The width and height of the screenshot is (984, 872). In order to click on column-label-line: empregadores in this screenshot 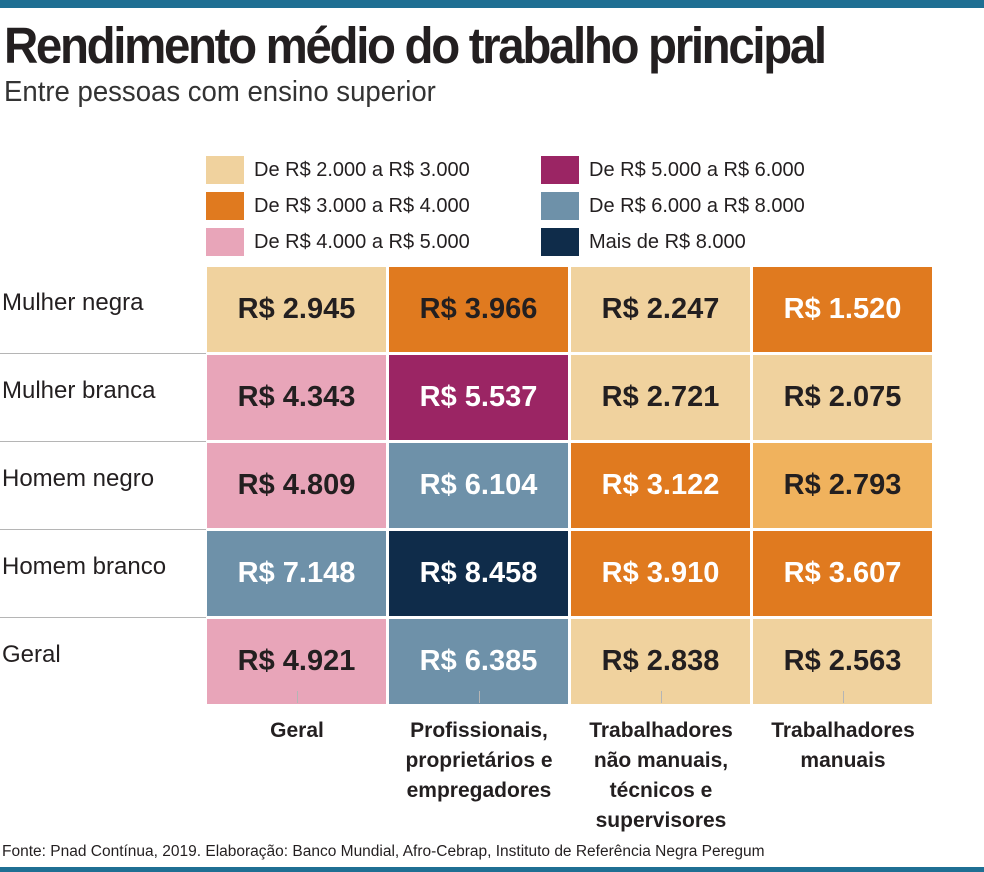, I will do `click(479, 790)`.